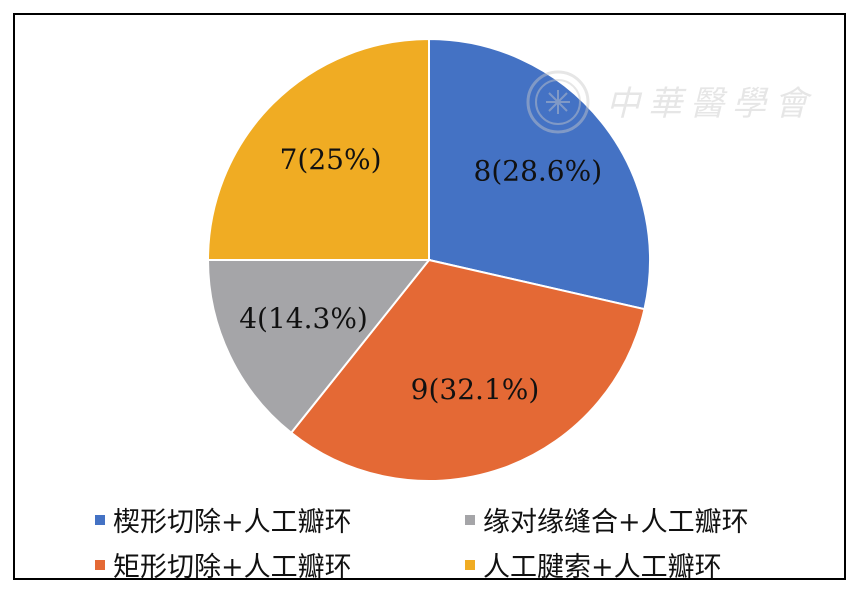 Image resolution: width=863 pixels, height=600 pixels. Describe the element at coordinates (711, 104) in the screenshot. I see `watermark-text: 中華醫學會` at that location.